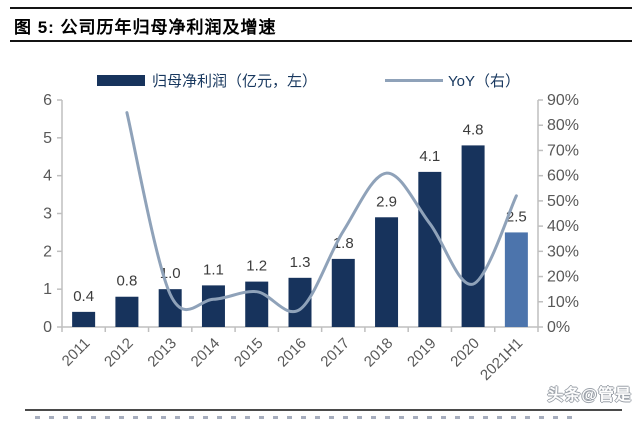 The image size is (640, 421). What do you see at coordinates (414, 80) in the screenshot?
I see `legend-line-swatch` at bounding box center [414, 80].